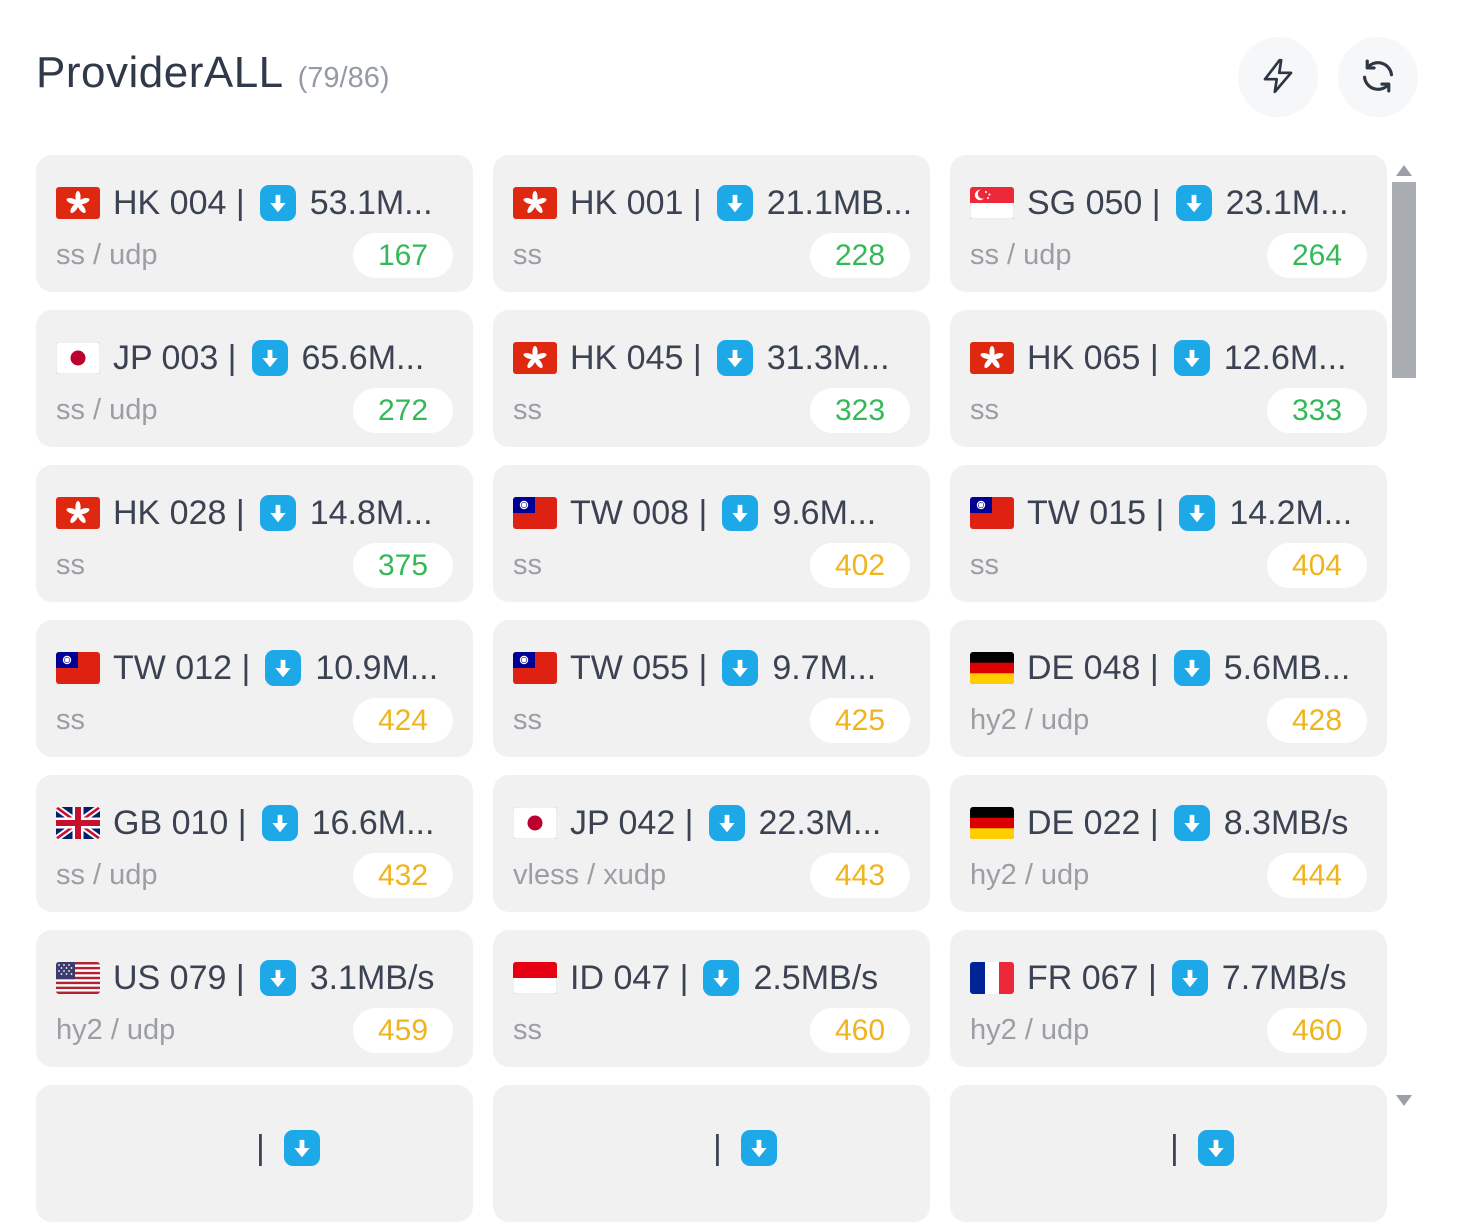  What do you see at coordinates (1168, 565) in the screenshot?
I see `proxy-card-info-row: ss 404` at bounding box center [1168, 565].